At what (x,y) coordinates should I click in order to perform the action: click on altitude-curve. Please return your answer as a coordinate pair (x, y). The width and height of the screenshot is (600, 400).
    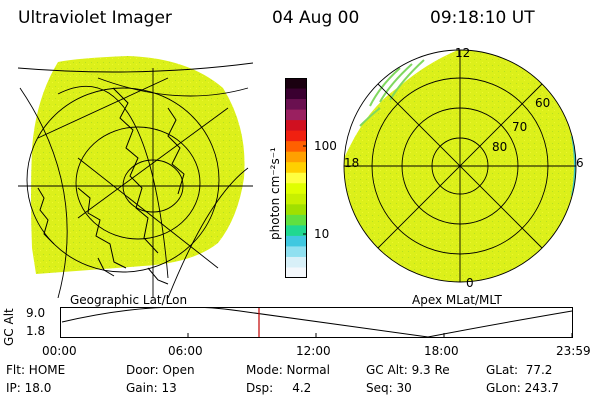
    Looking at the image, I should click on (317, 322).